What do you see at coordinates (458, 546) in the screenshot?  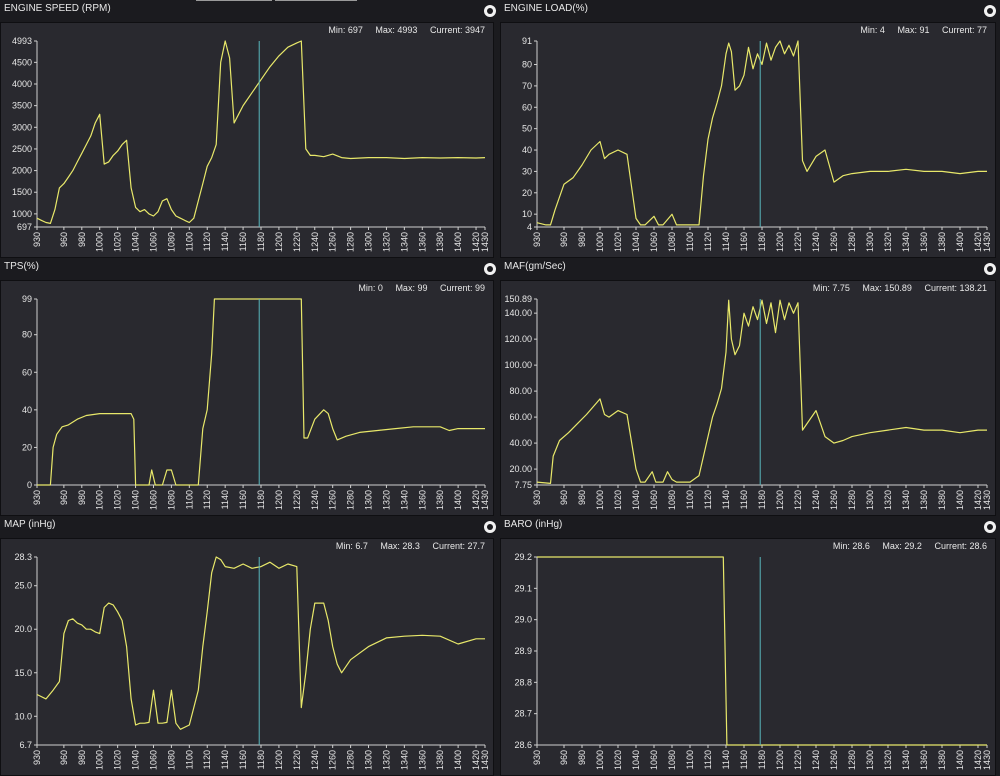 I see `current-value: Current: 27.7` at bounding box center [458, 546].